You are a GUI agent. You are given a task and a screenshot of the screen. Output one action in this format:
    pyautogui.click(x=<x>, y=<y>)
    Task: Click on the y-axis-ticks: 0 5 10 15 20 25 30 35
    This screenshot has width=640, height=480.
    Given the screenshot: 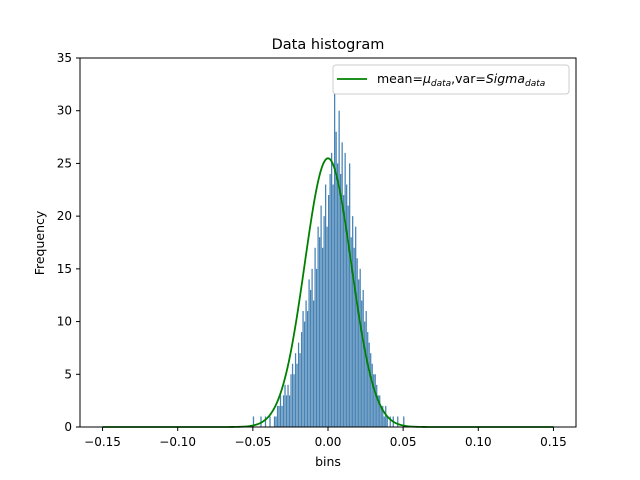 What is the action you would take?
    pyautogui.click(x=68, y=242)
    